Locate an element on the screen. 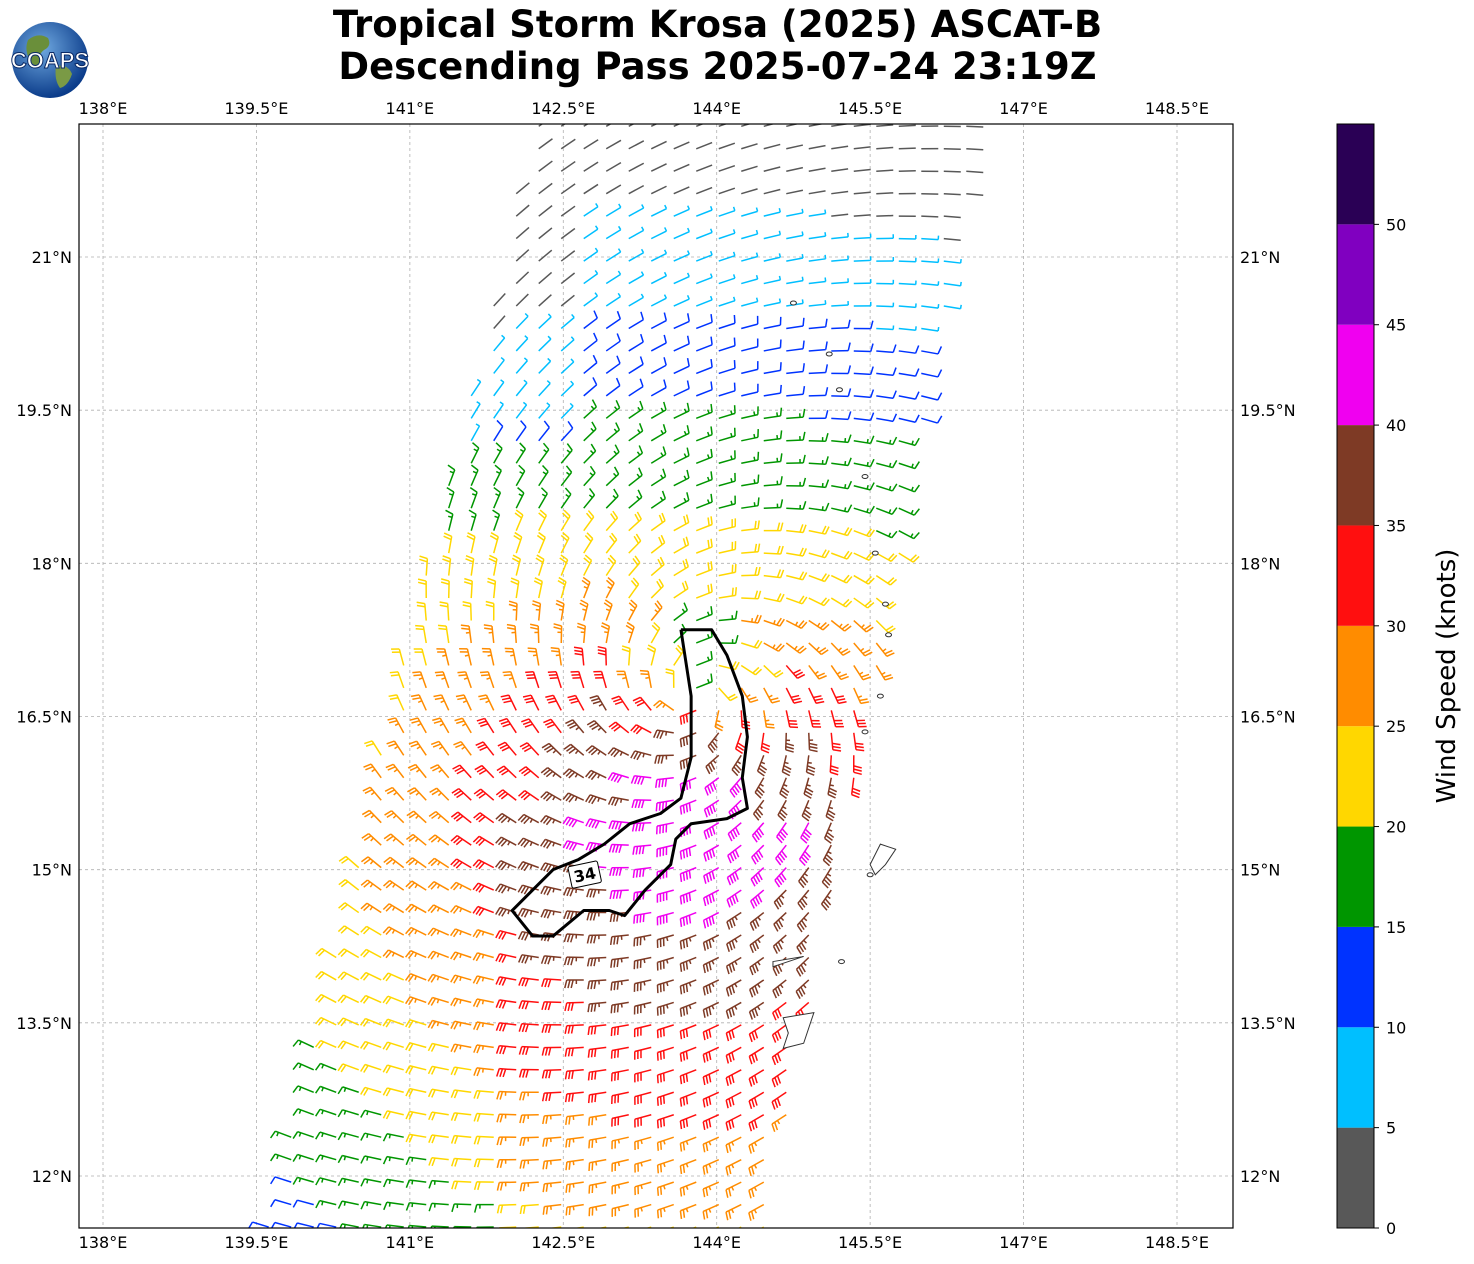  colorbar-tick-label: 30 is located at coordinates (1396, 626).